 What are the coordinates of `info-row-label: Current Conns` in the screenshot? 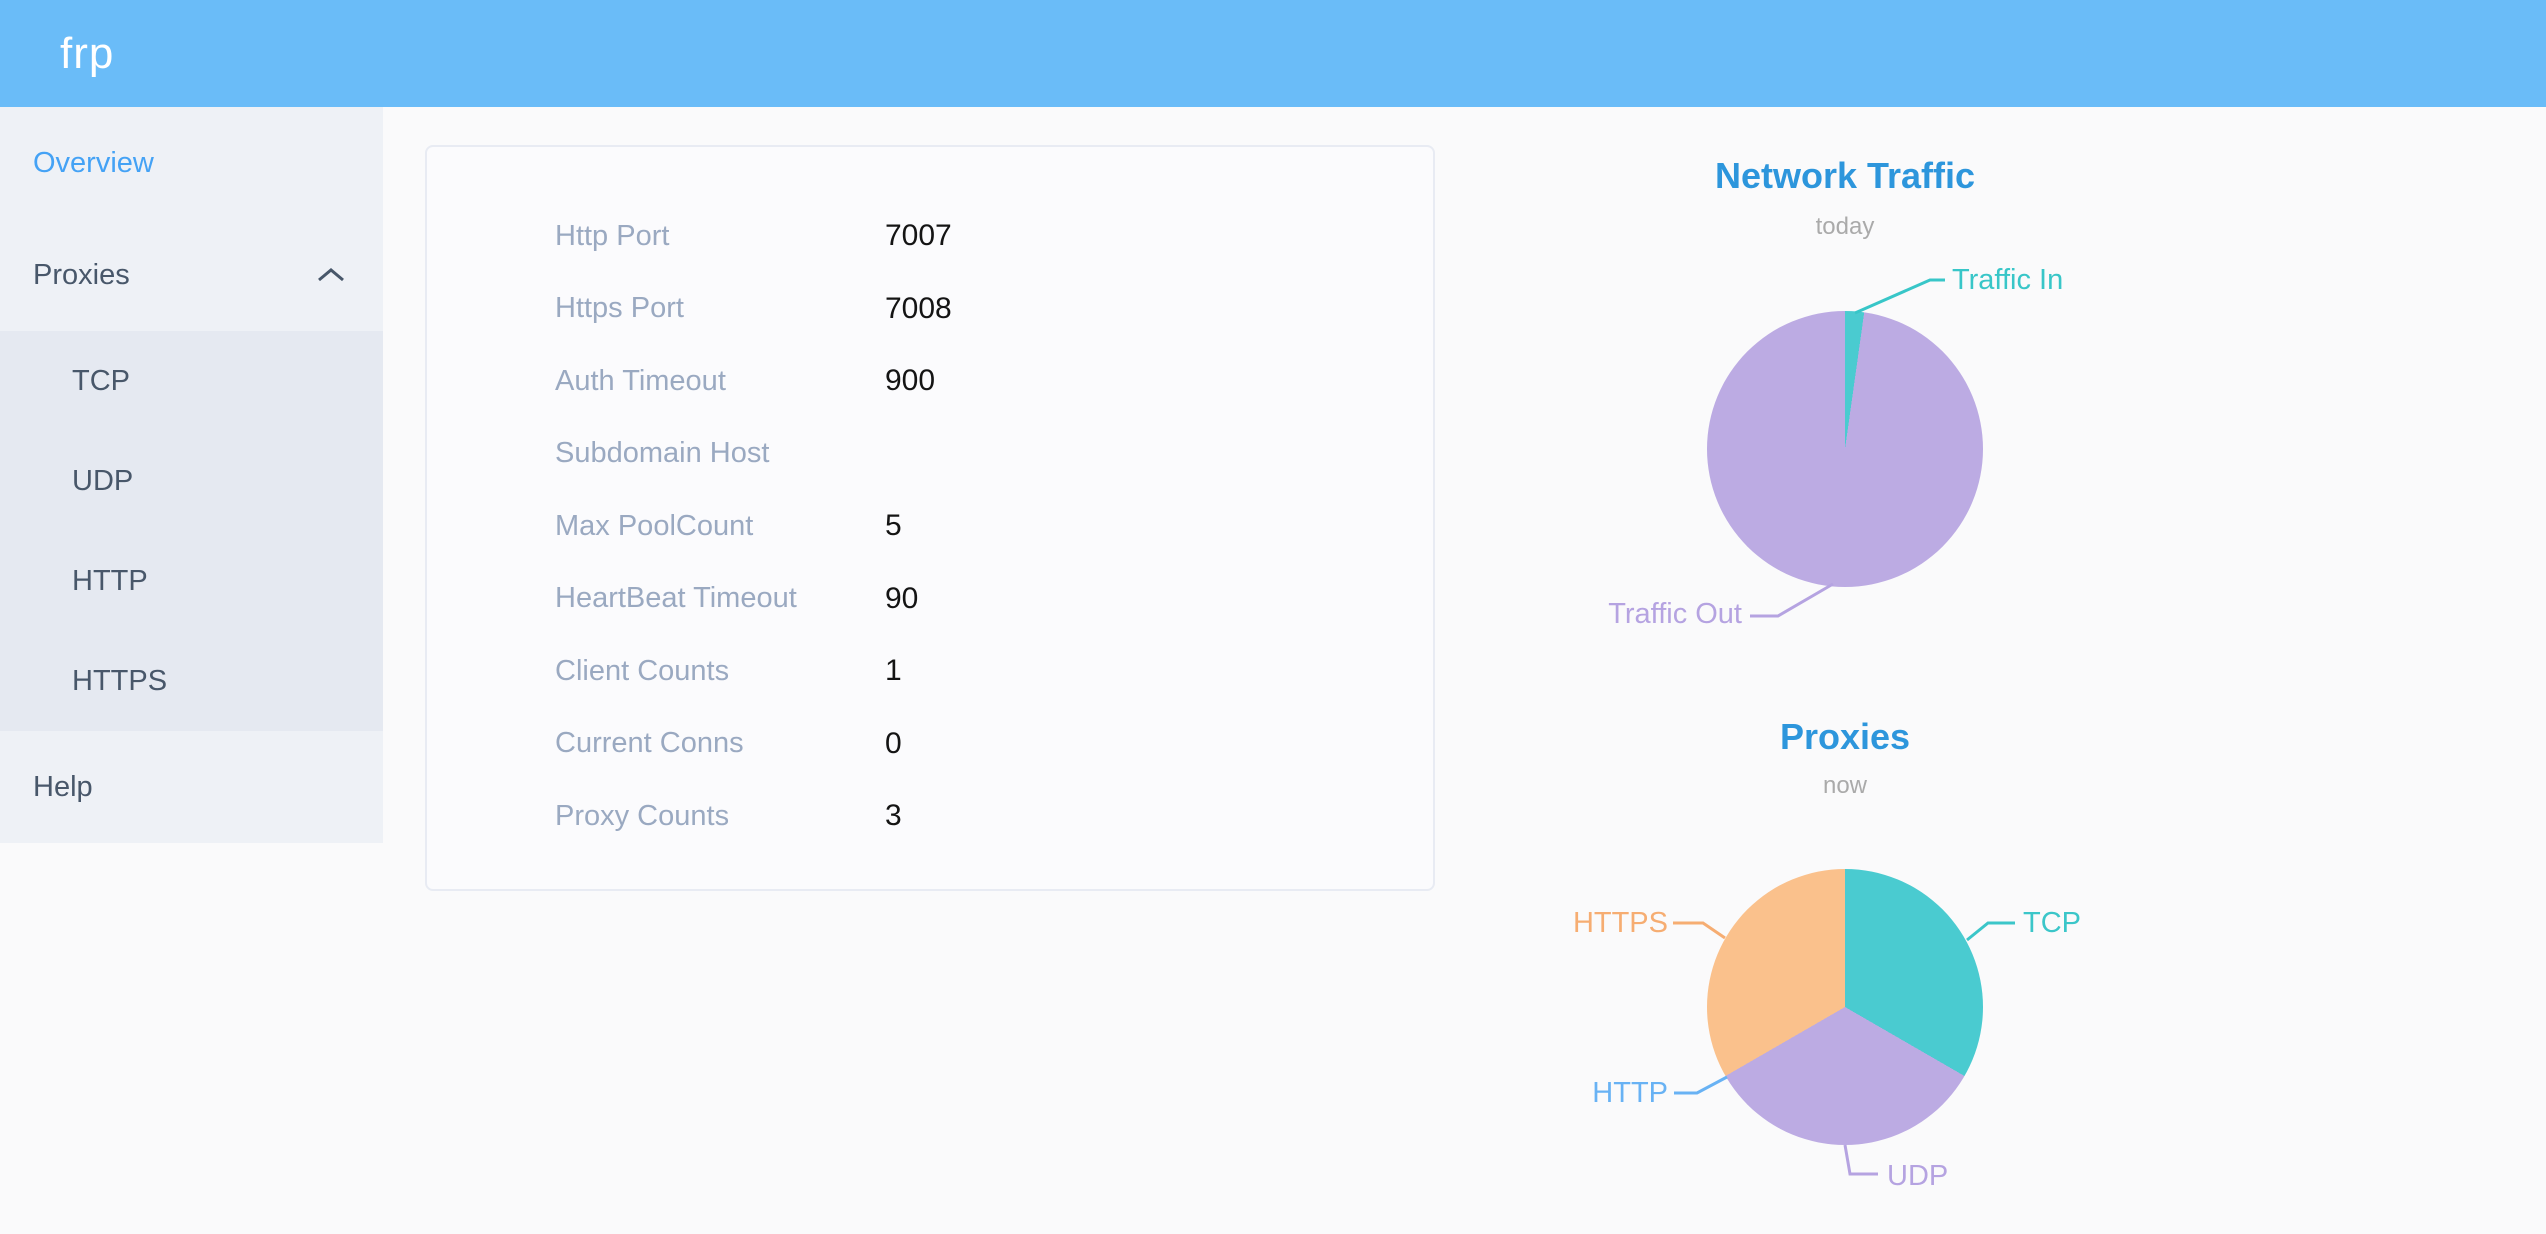 It's located at (649, 743).